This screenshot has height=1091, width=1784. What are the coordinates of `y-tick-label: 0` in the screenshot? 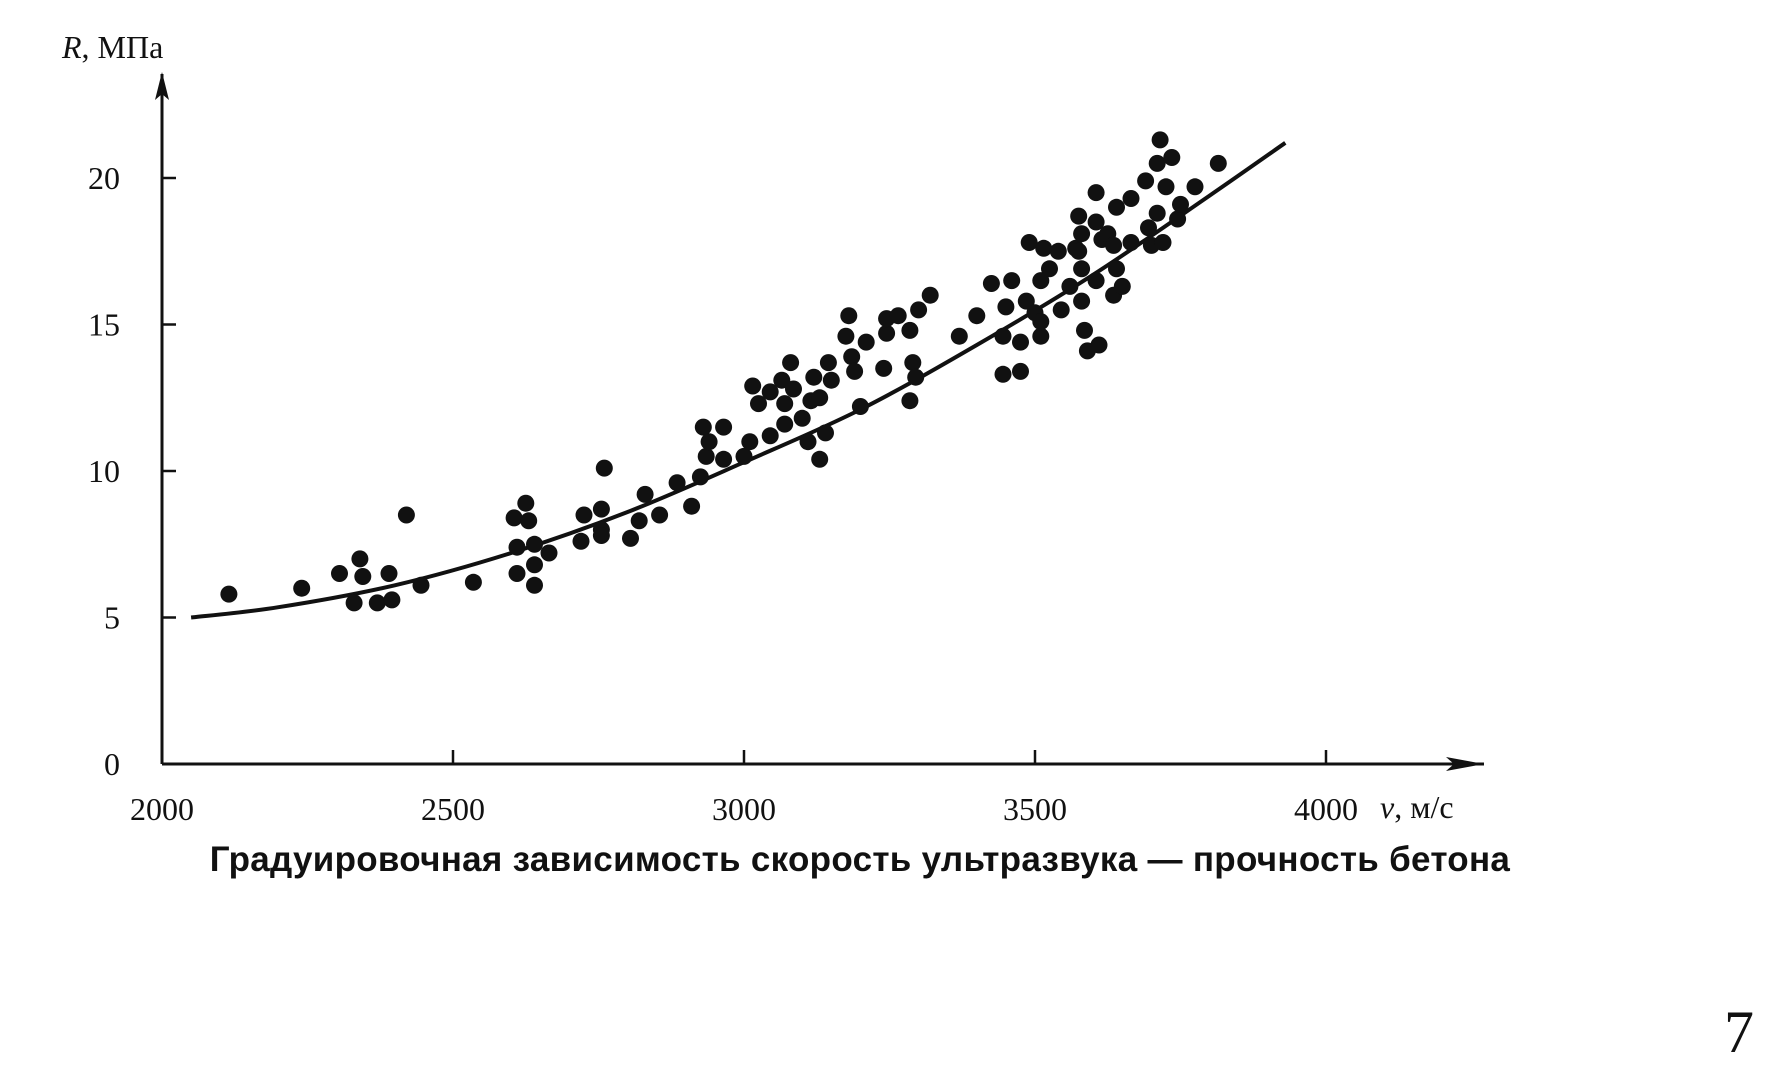 It's located at (112, 764).